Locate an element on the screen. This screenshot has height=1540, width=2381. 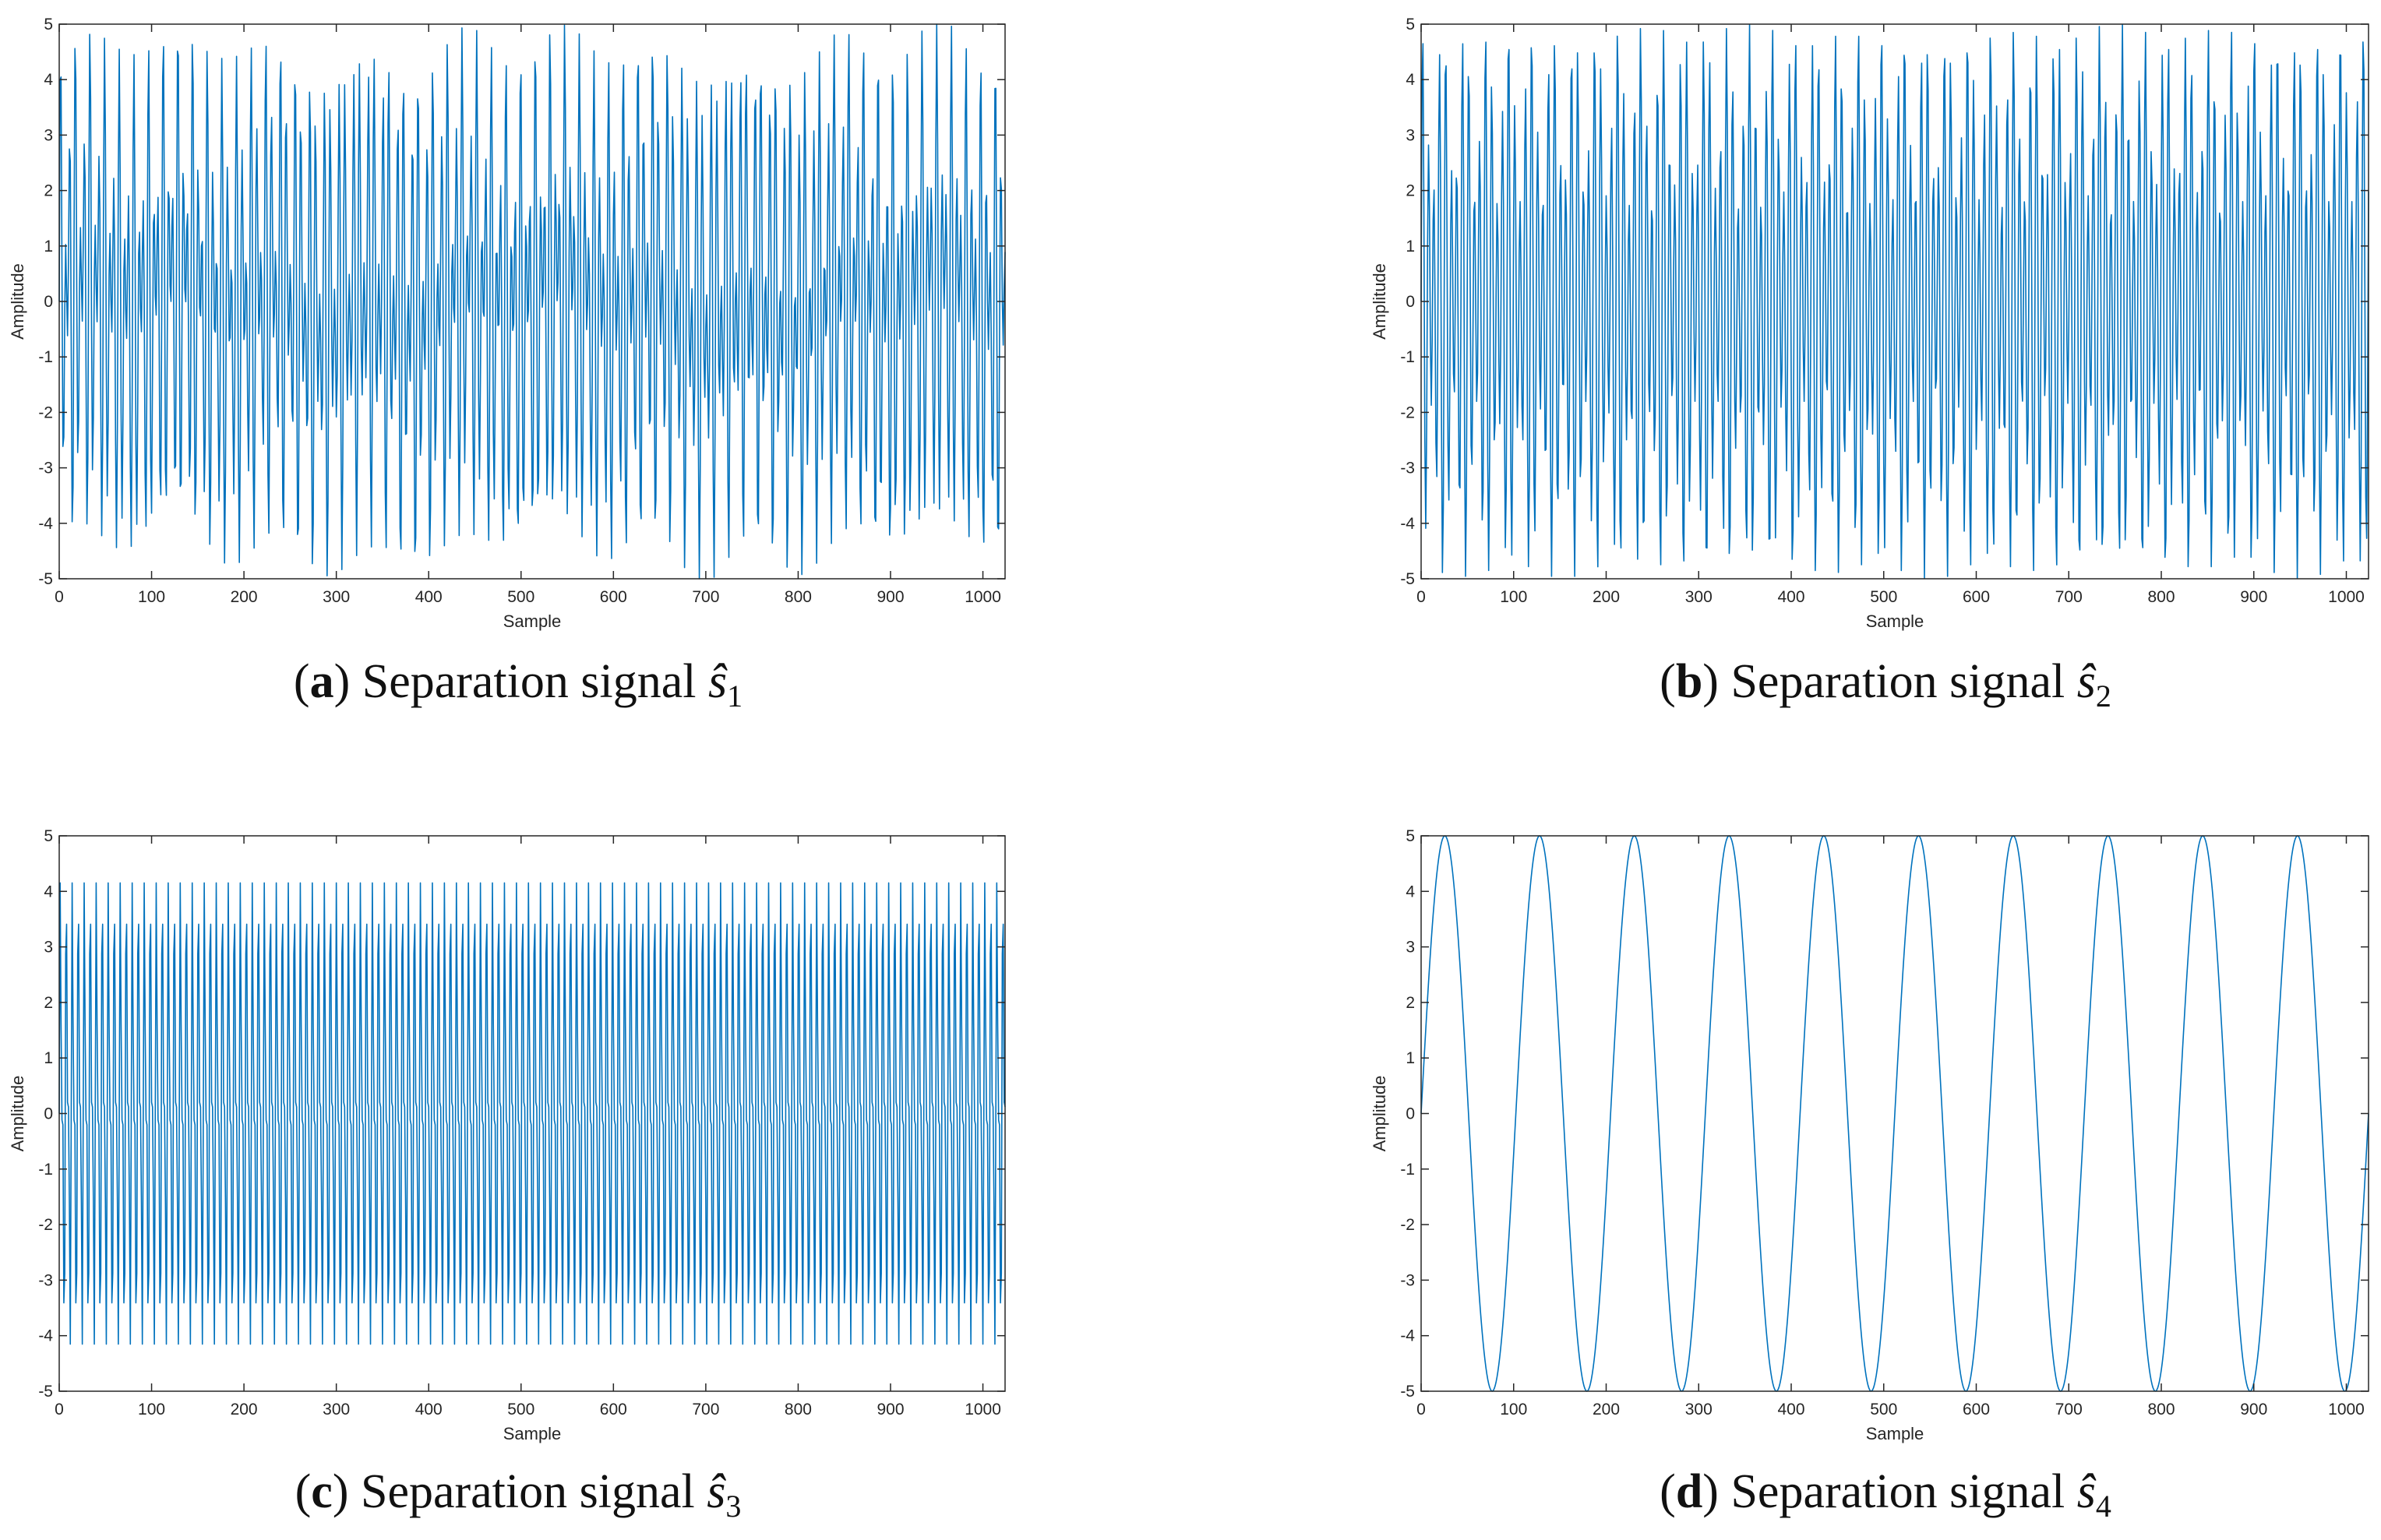
caption-a: (a) Separation signal ŝ1 is located at coordinates (518, 684).